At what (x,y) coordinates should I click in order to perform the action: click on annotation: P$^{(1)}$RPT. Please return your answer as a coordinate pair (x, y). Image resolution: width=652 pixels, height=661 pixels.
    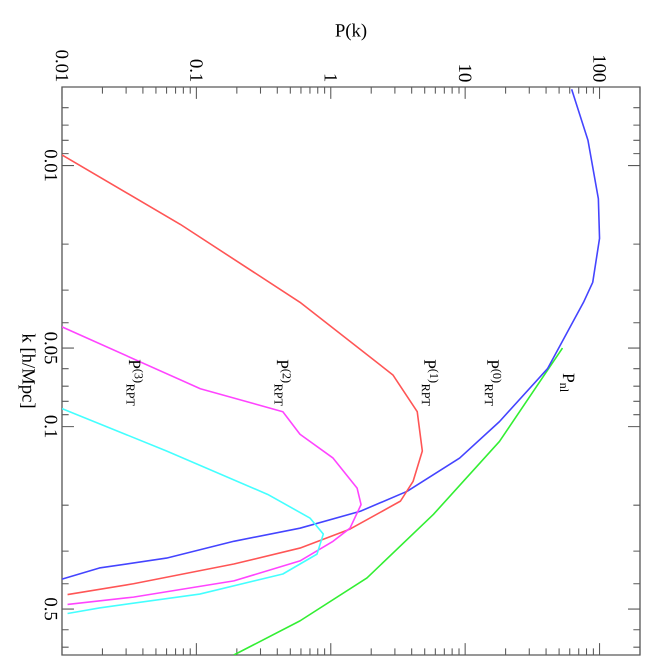
    Looking at the image, I should click on (430, 383).